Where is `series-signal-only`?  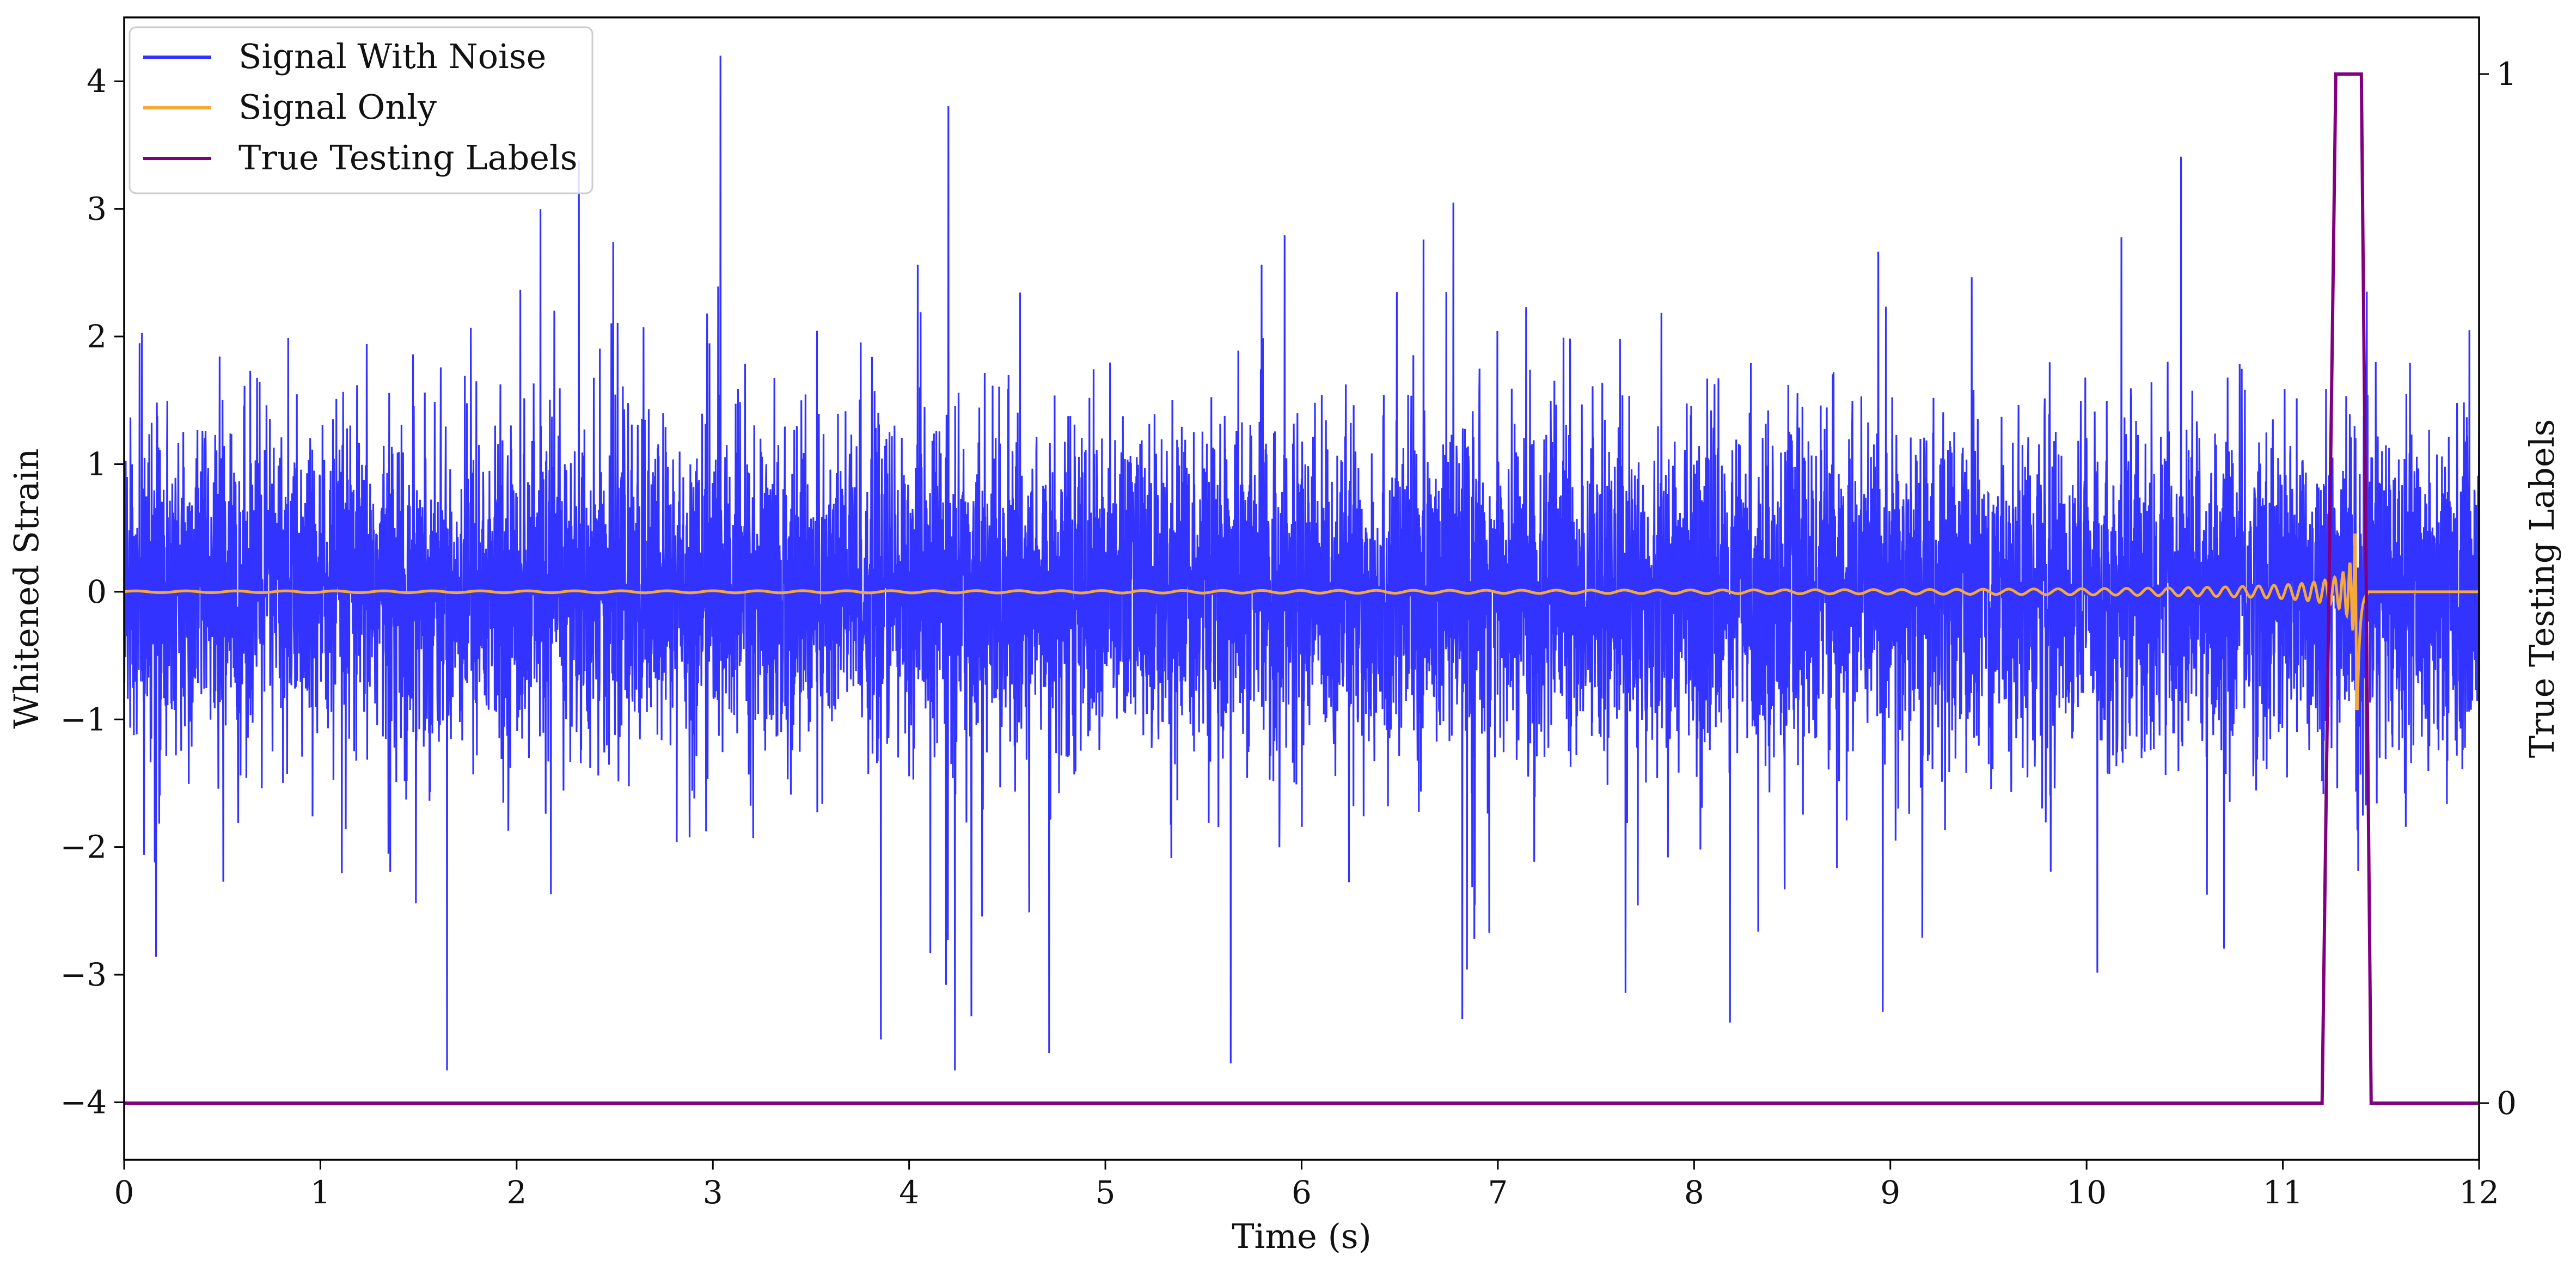
series-signal-only is located at coordinates (1301, 622).